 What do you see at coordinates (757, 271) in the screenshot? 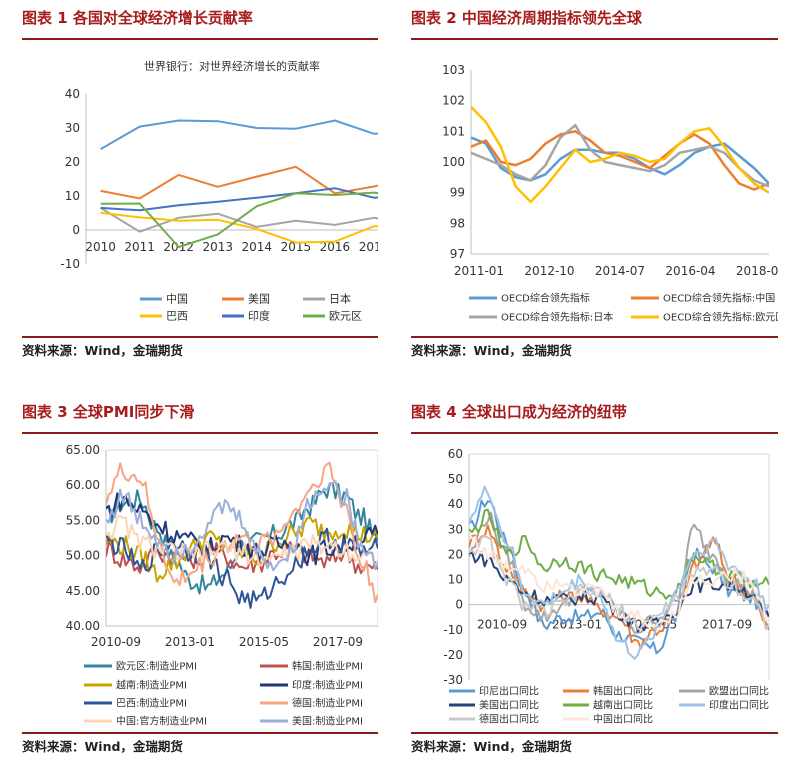
I see `x-tick-label: 2018-01` at bounding box center [757, 271].